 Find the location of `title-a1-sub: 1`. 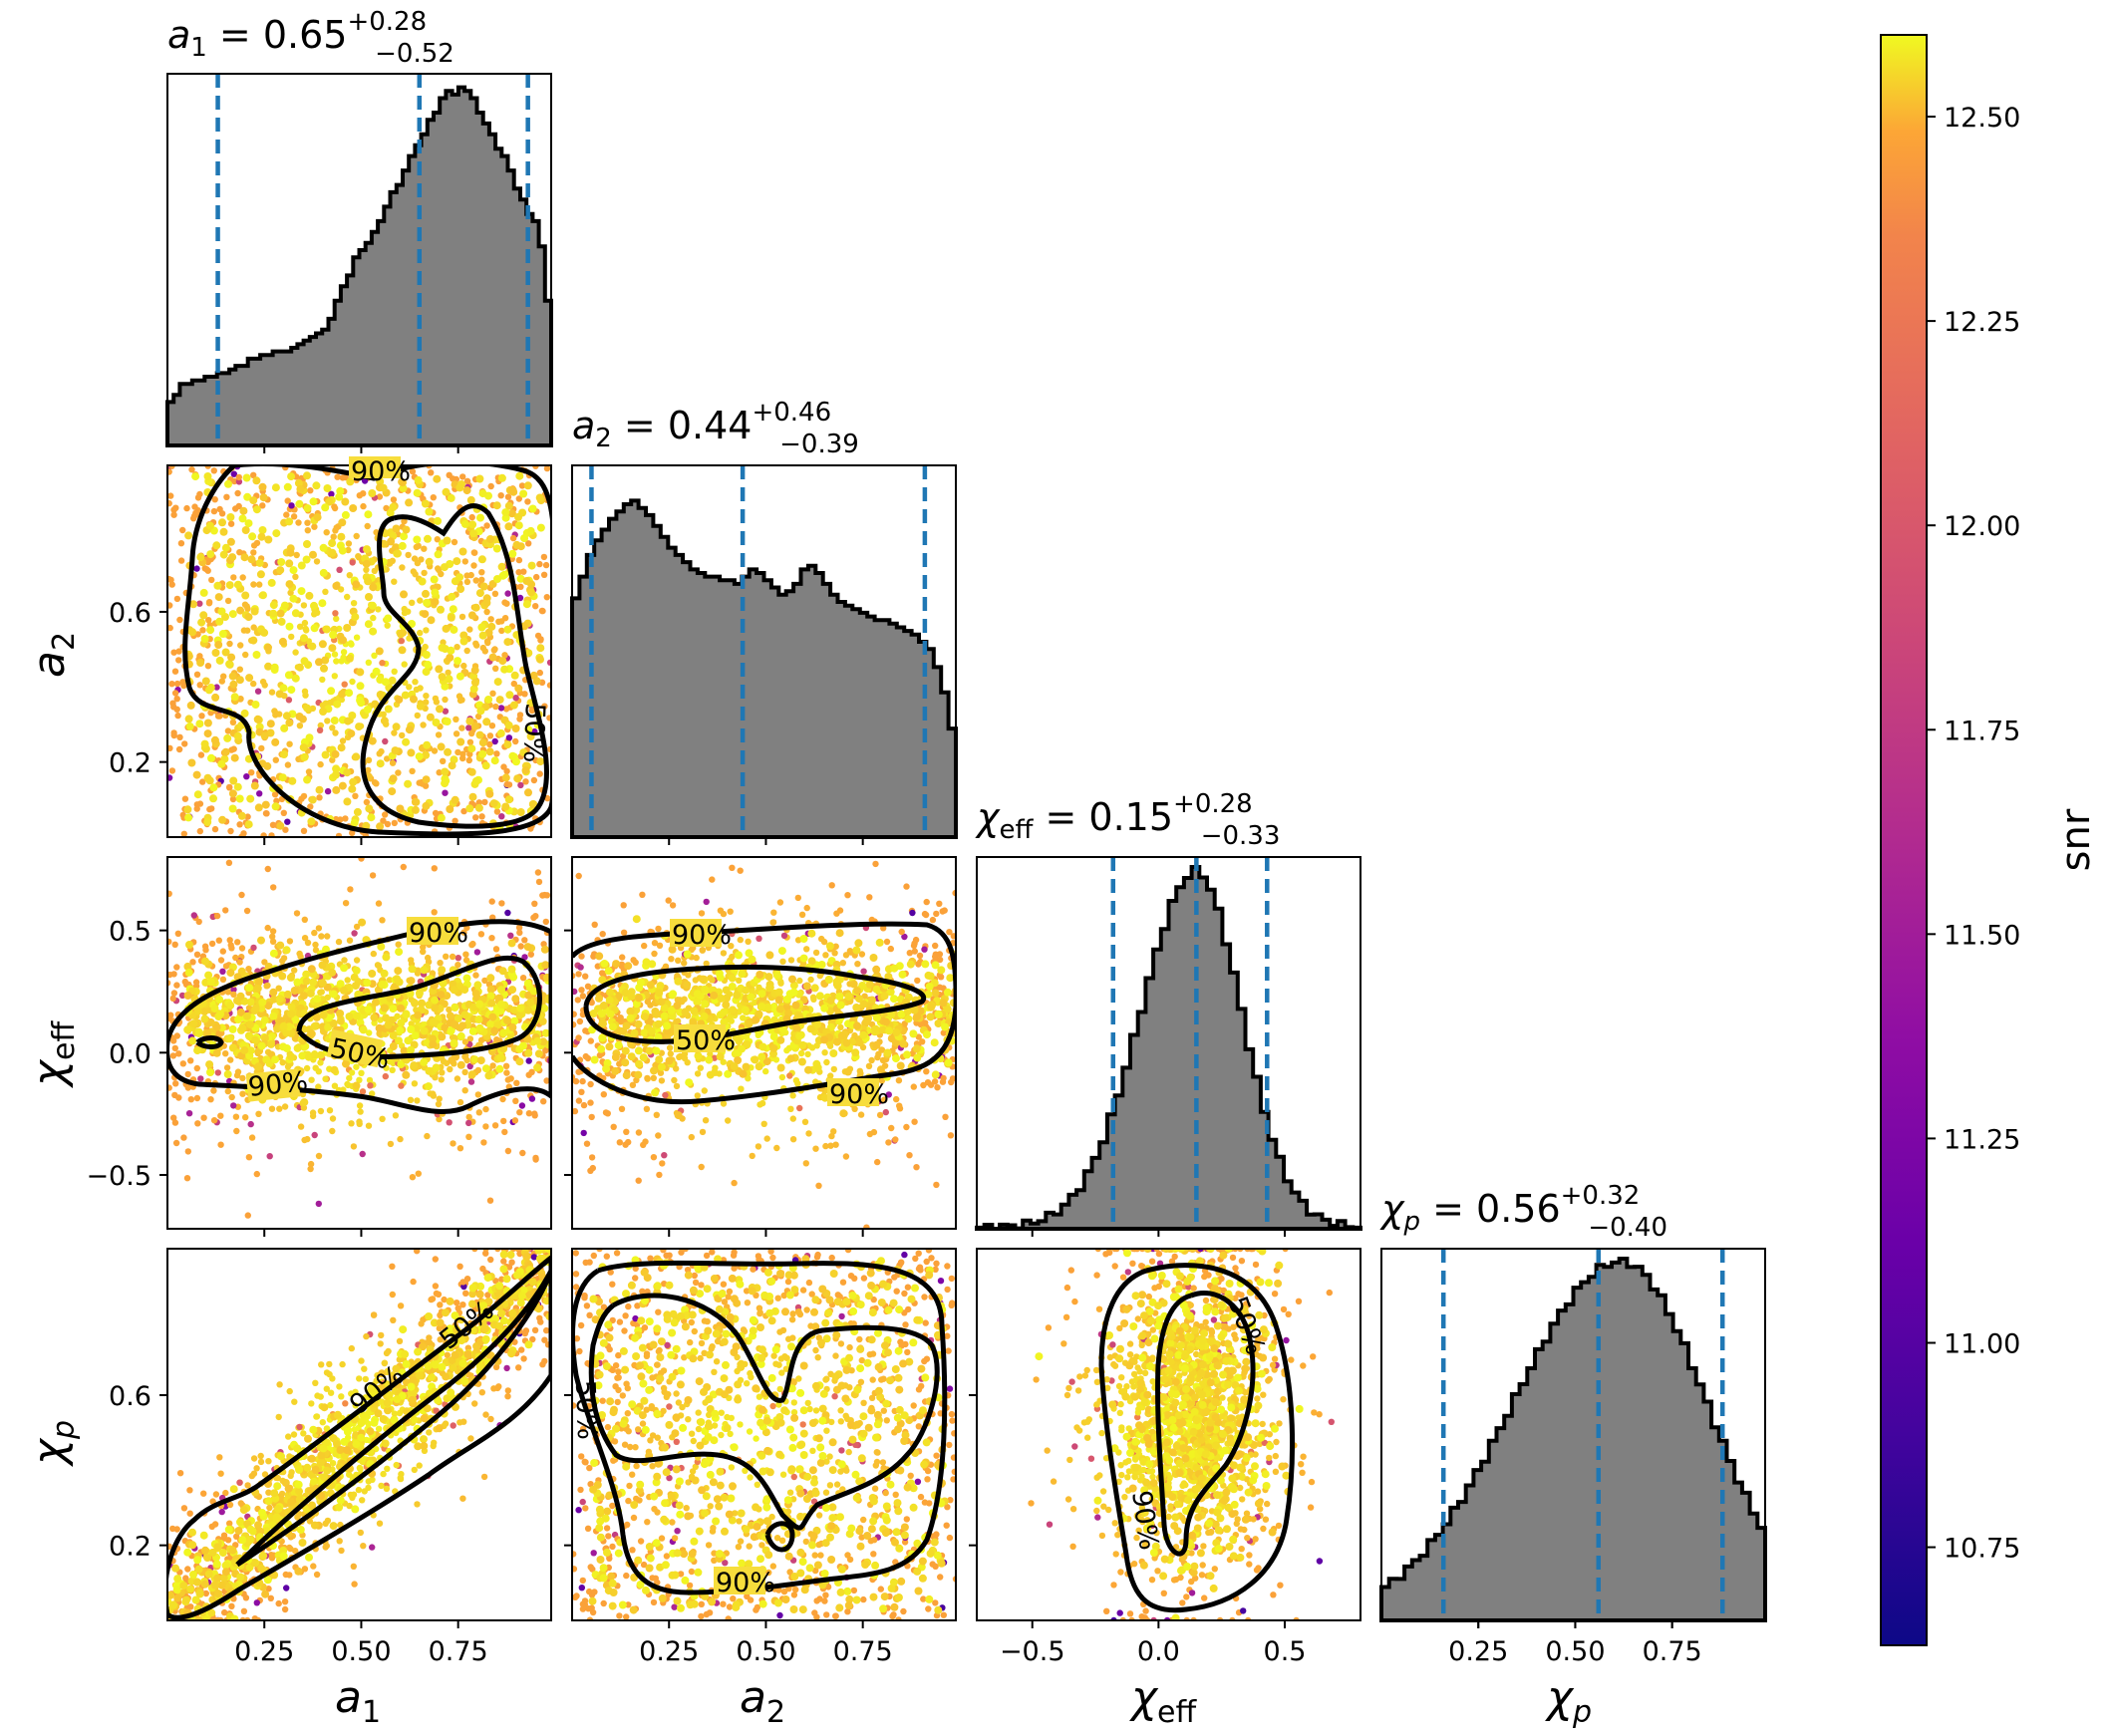

title-a1-sub: 1 is located at coordinates (198, 48).